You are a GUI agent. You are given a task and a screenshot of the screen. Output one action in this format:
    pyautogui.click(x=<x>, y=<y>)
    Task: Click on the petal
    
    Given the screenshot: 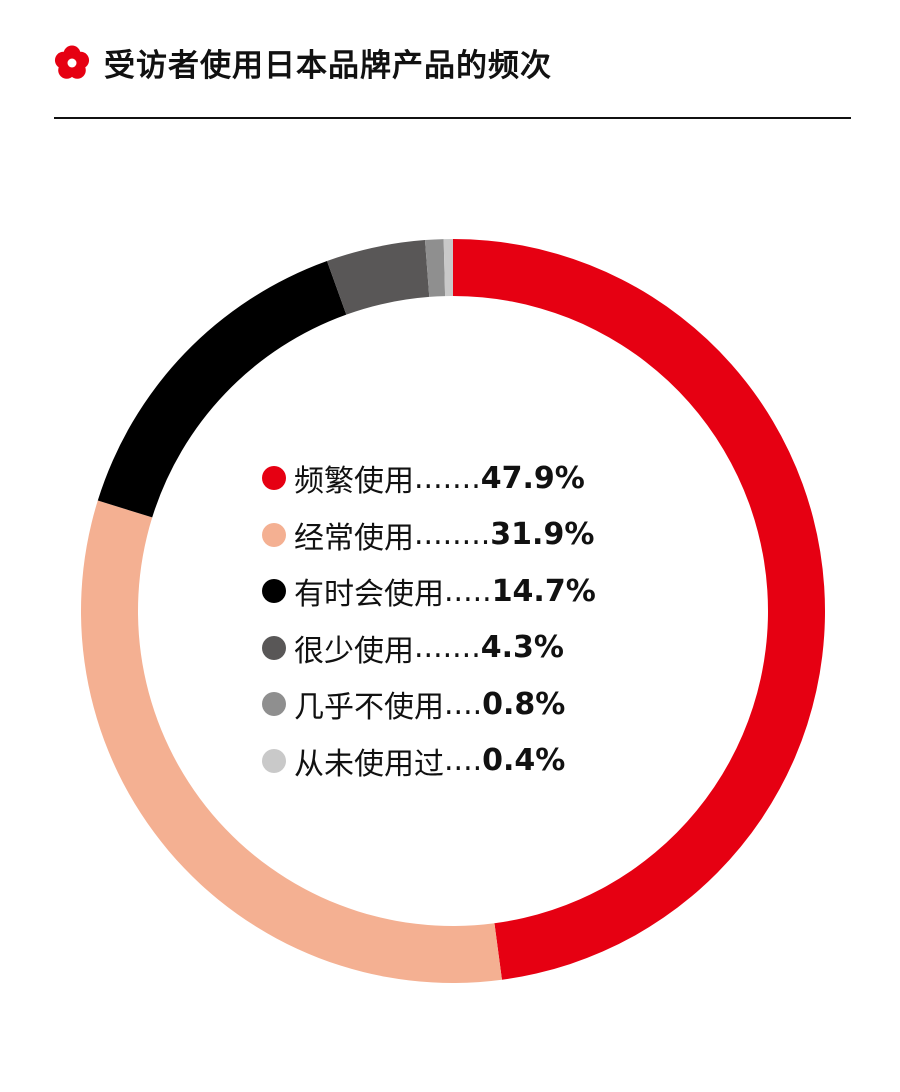 What is the action you would take?
    pyautogui.click(x=63, y=60)
    